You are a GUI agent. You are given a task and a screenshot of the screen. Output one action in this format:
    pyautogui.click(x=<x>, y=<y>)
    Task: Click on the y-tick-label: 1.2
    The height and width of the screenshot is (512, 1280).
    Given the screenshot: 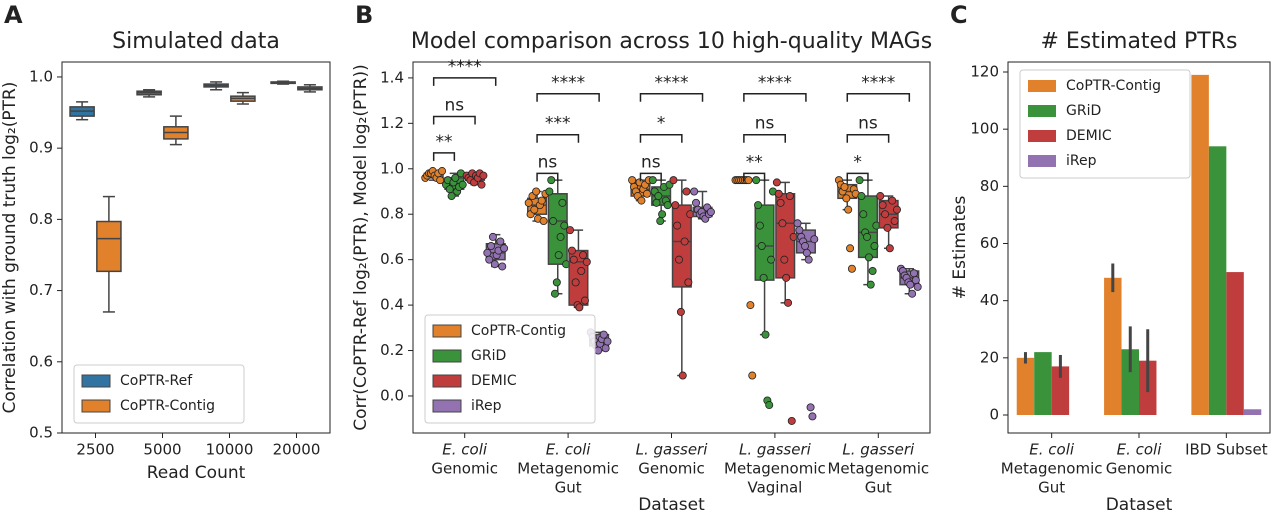 What is the action you would take?
    pyautogui.click(x=392, y=123)
    